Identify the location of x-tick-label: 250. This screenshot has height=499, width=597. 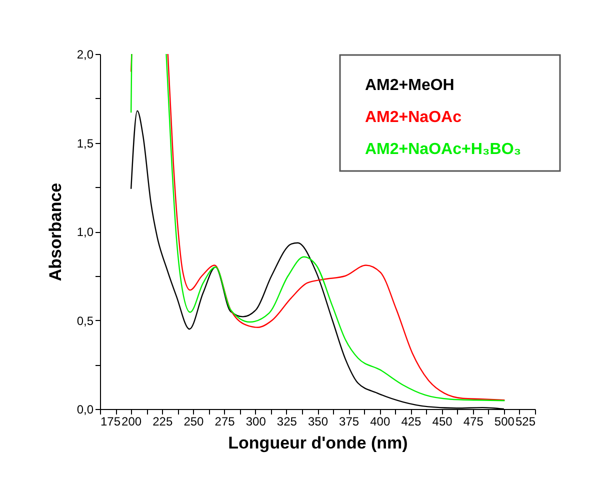
(194, 421).